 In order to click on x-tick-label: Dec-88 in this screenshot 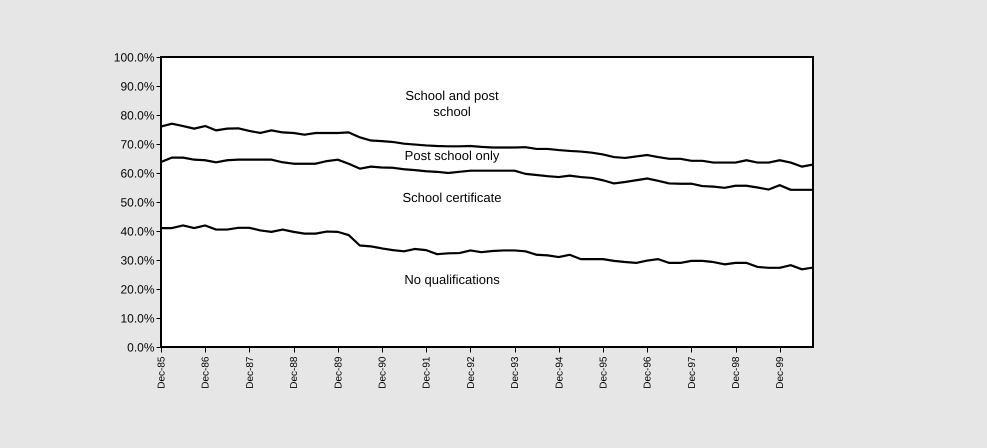, I will do `click(294, 372)`.